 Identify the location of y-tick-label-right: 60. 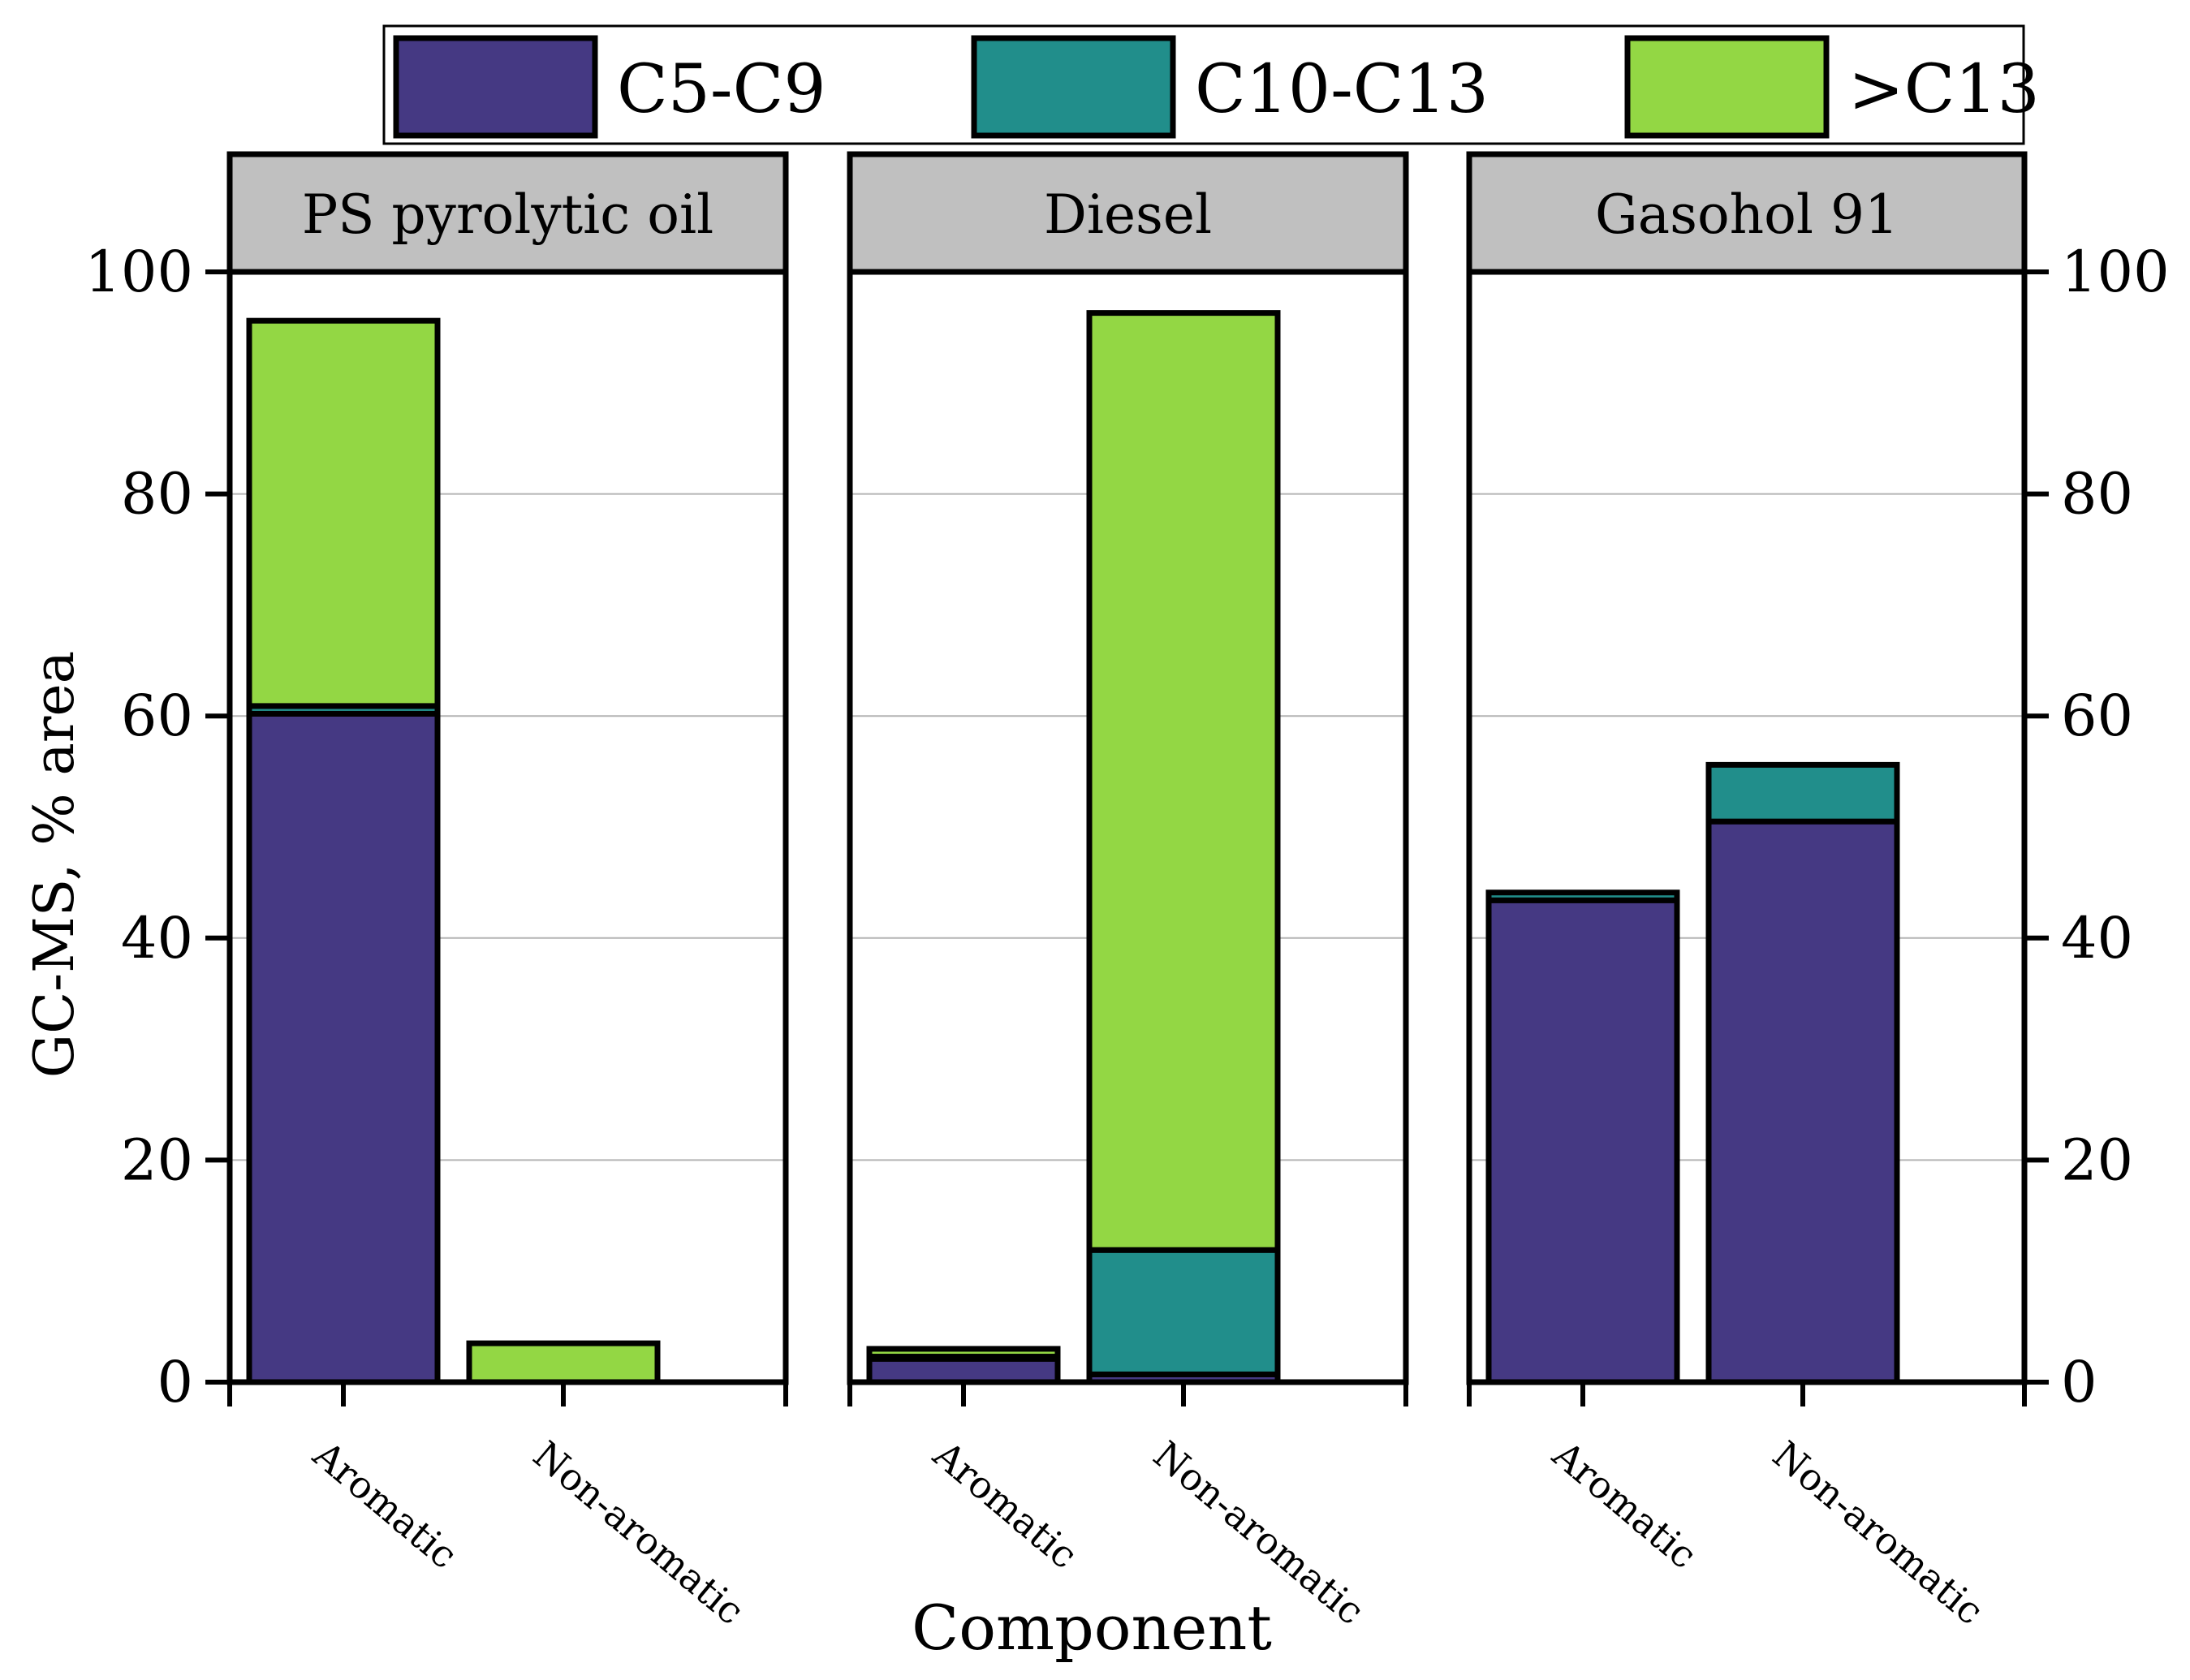
(2097, 716).